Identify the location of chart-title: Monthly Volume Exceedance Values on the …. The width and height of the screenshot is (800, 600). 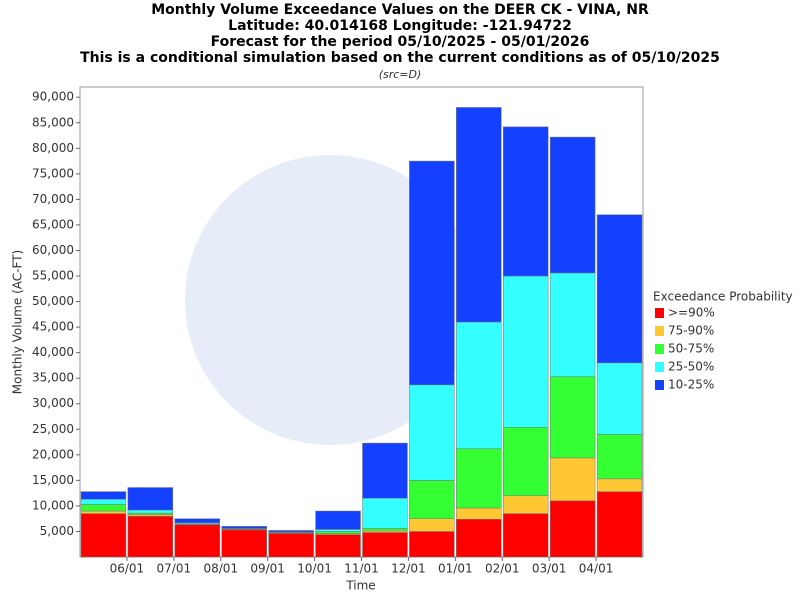
(400, 10).